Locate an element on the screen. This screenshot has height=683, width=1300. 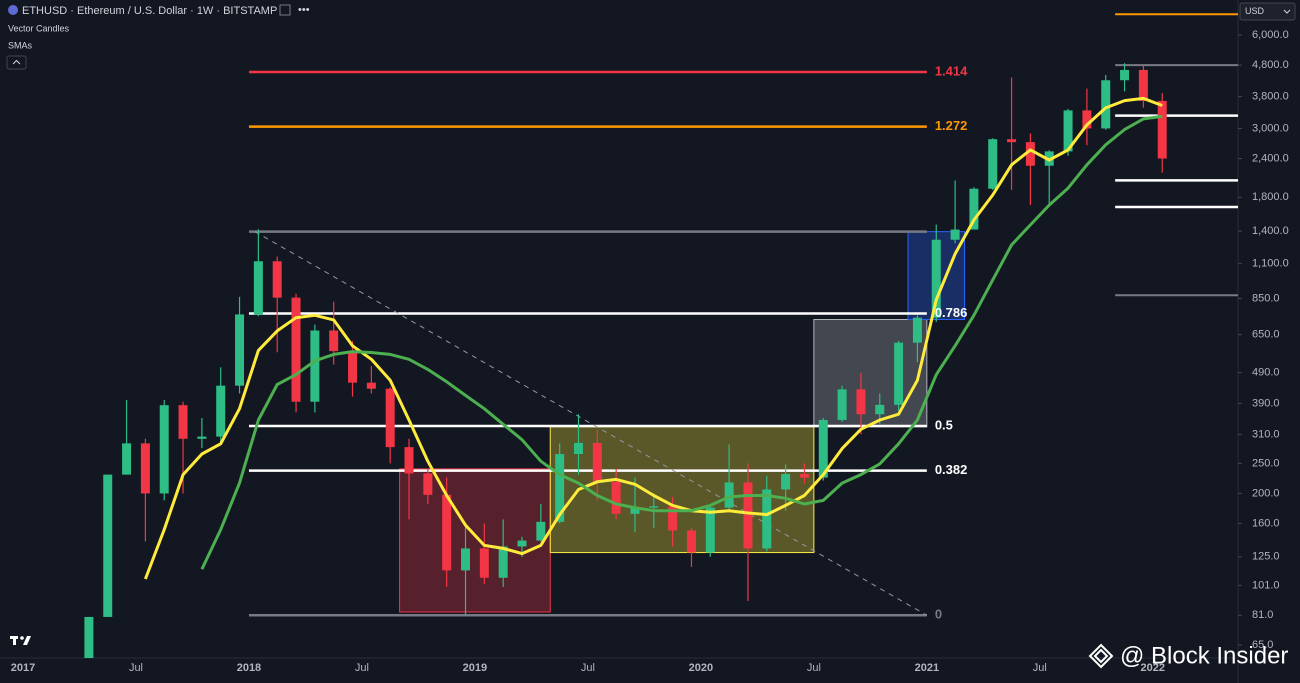
fib-label: 1.414 is located at coordinates (951, 70).